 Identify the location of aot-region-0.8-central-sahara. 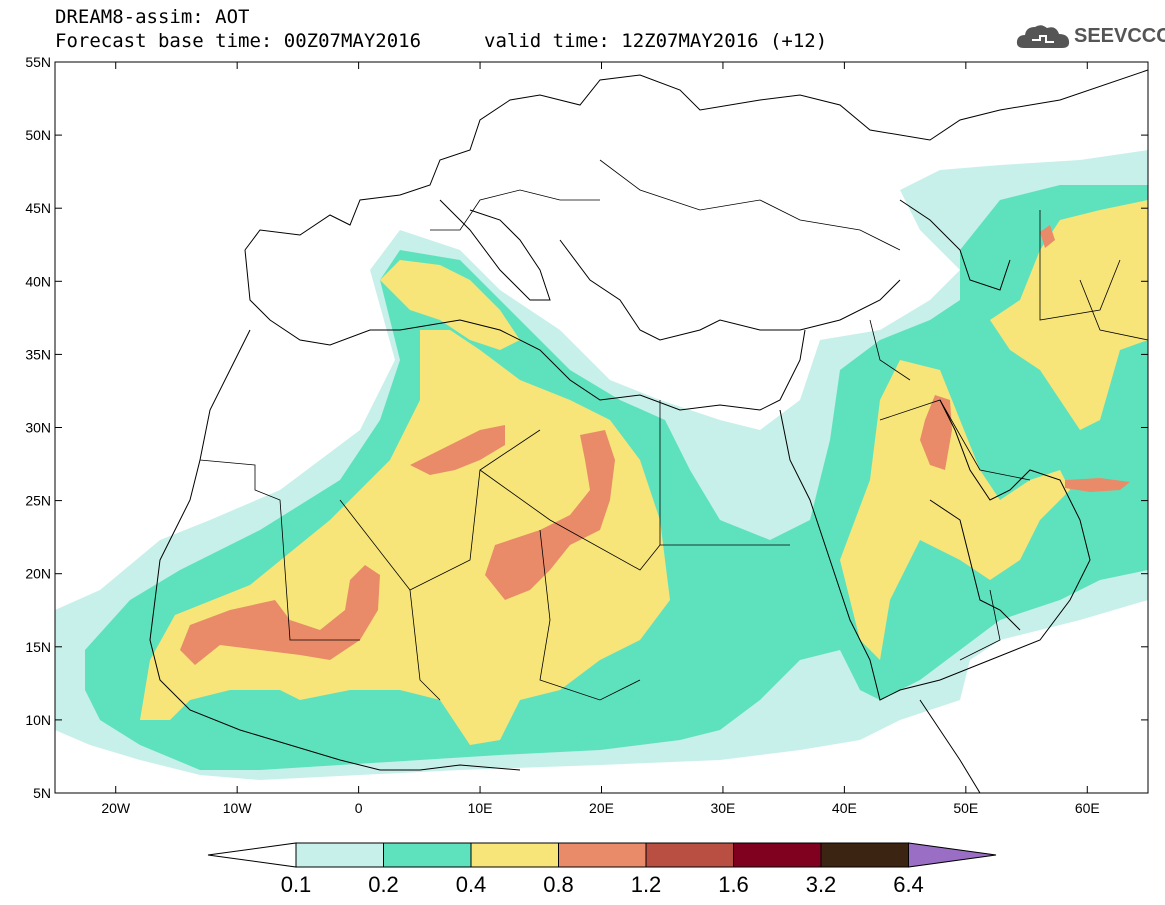
(550, 515).